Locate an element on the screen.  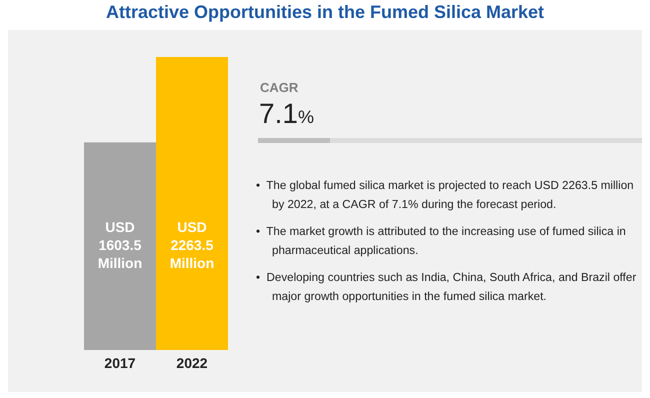
text: Attractive Opportunities in the Fumed Silica Market is located at coordinates (325, 12).